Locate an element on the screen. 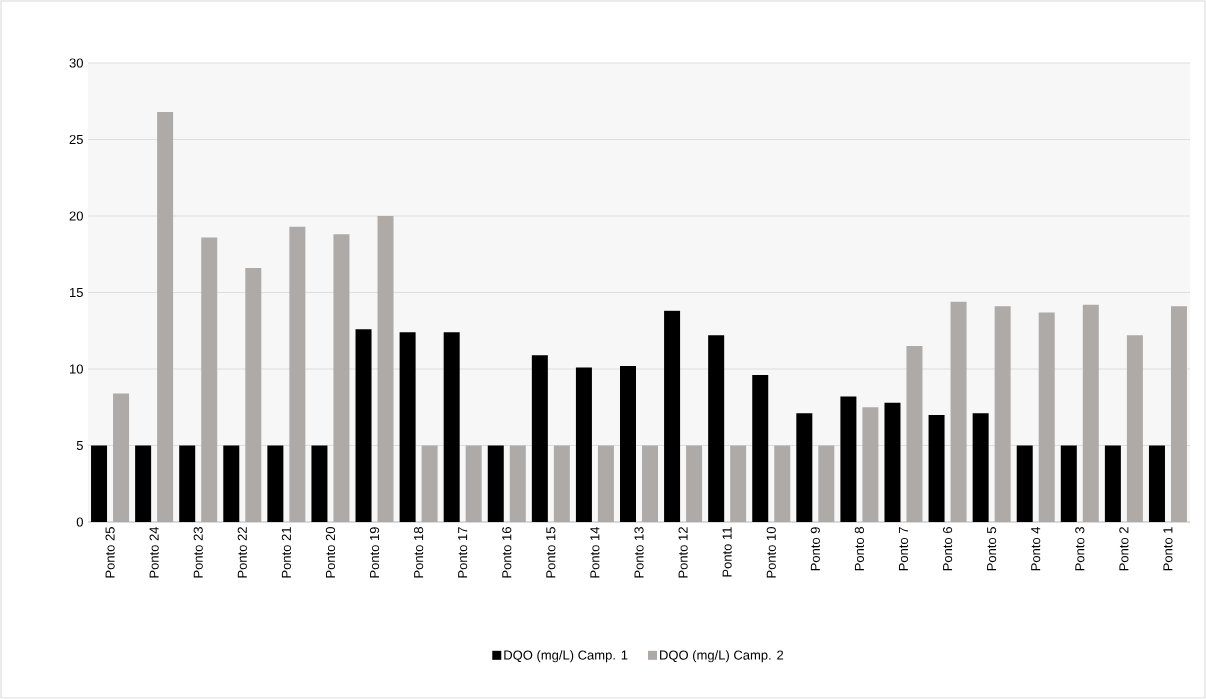 The height and width of the screenshot is (699, 1206). x-tick-label: Ponto 1 is located at coordinates (1168, 549).